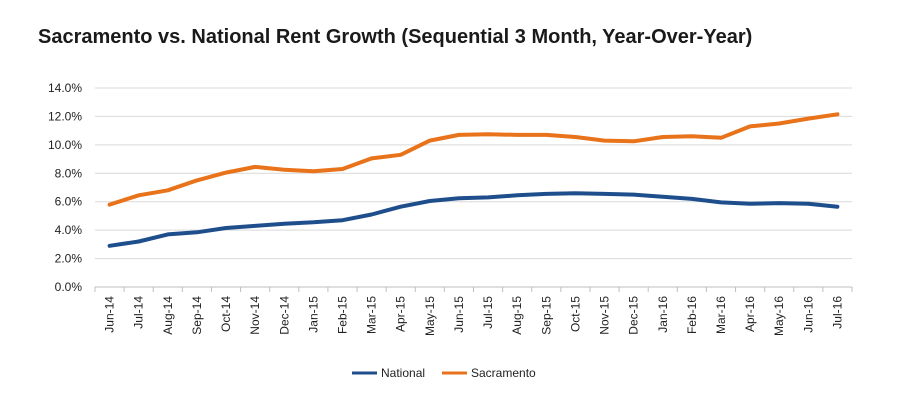  Describe the element at coordinates (403, 373) in the screenshot. I see `legend-label-national: National` at that location.